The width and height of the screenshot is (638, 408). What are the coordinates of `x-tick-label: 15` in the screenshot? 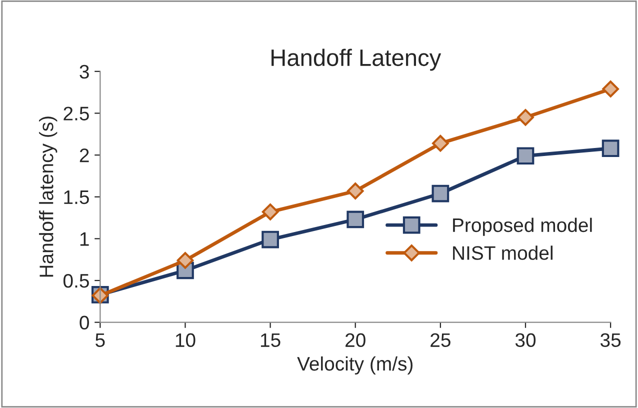 It's located at (270, 340).